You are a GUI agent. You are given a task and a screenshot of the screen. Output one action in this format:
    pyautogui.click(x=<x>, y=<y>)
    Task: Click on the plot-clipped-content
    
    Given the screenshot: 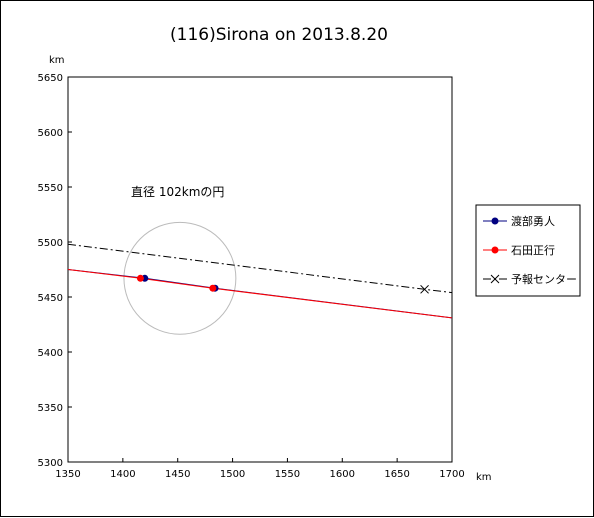 What is the action you would take?
    pyautogui.click(x=260, y=278)
    